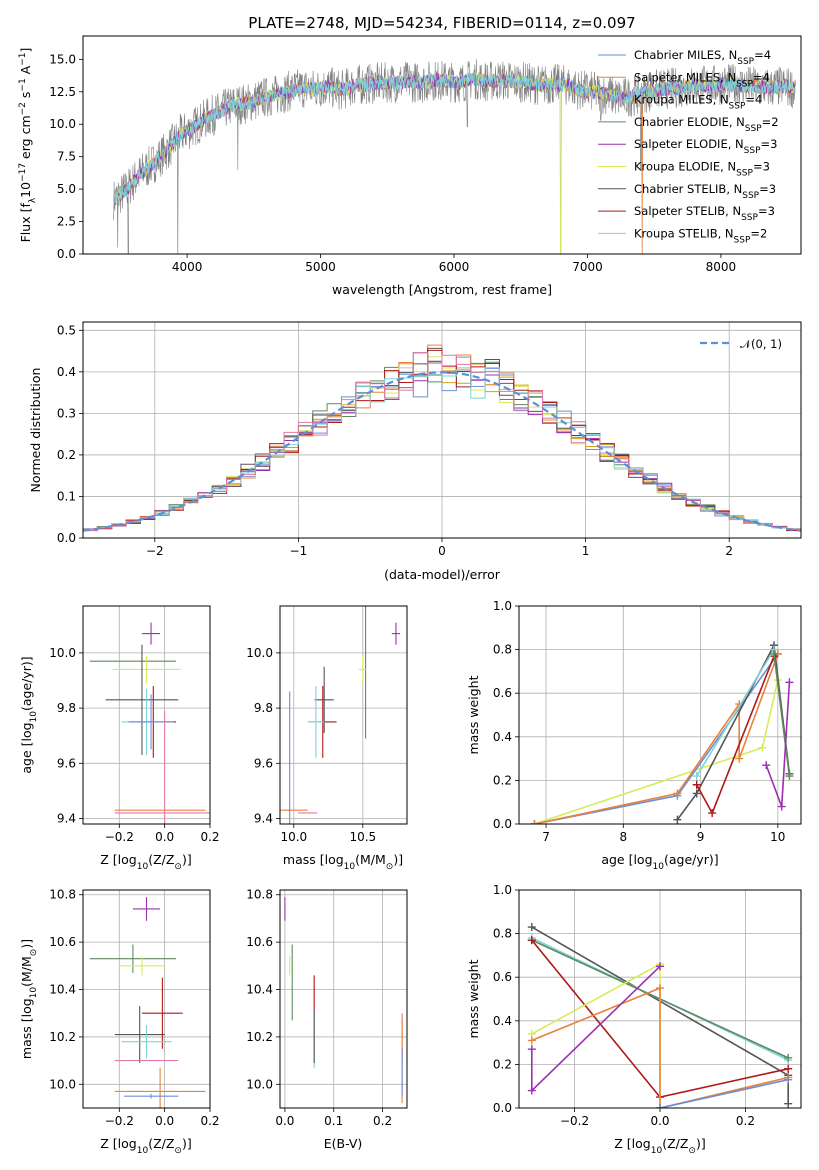 The image size is (819, 1170). I want to click on x-axis-label-part: (M/M, so click(370, 859).